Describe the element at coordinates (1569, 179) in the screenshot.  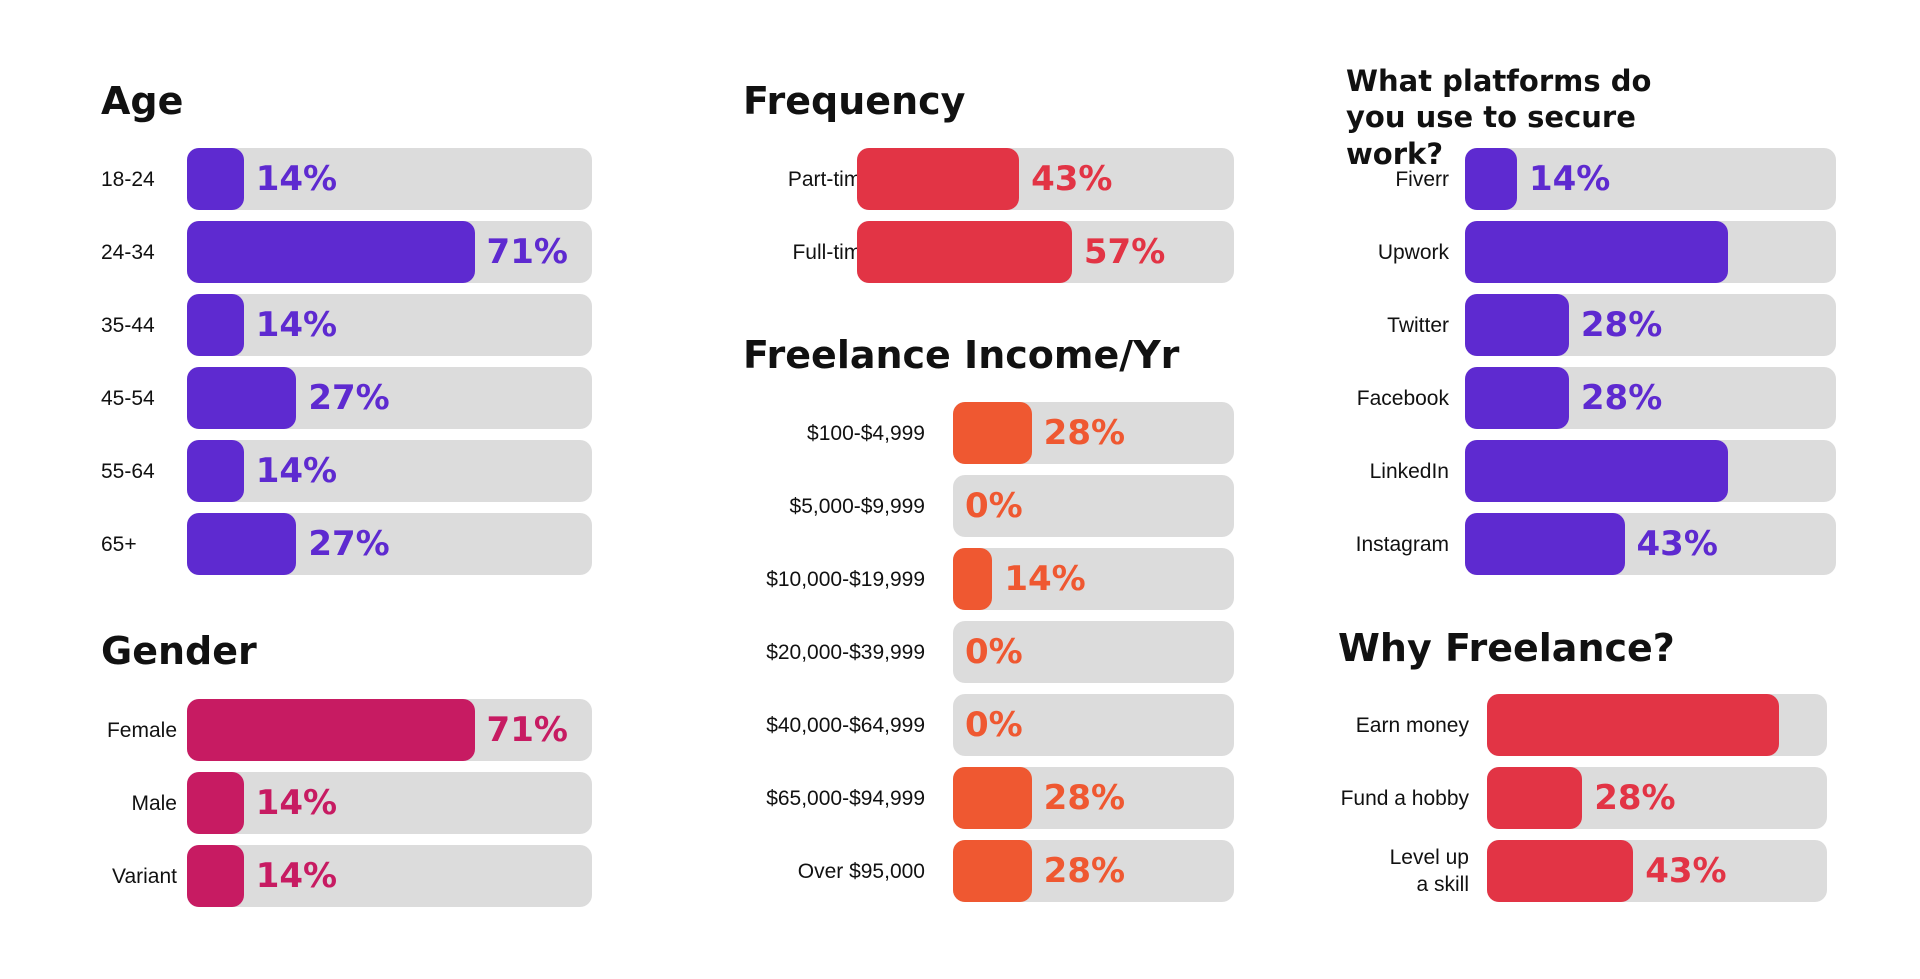
I see `platforms-value-label: 14%` at that location.